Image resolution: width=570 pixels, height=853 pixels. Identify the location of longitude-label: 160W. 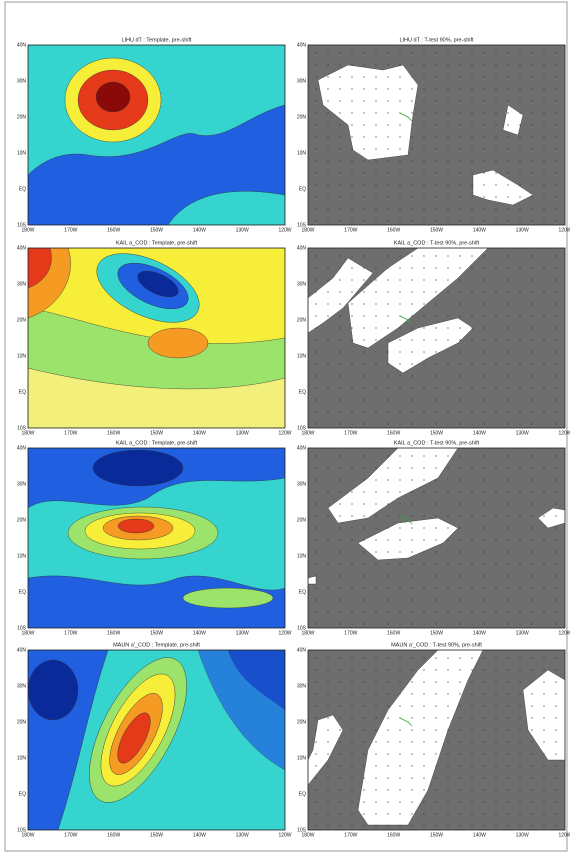
(113, 633).